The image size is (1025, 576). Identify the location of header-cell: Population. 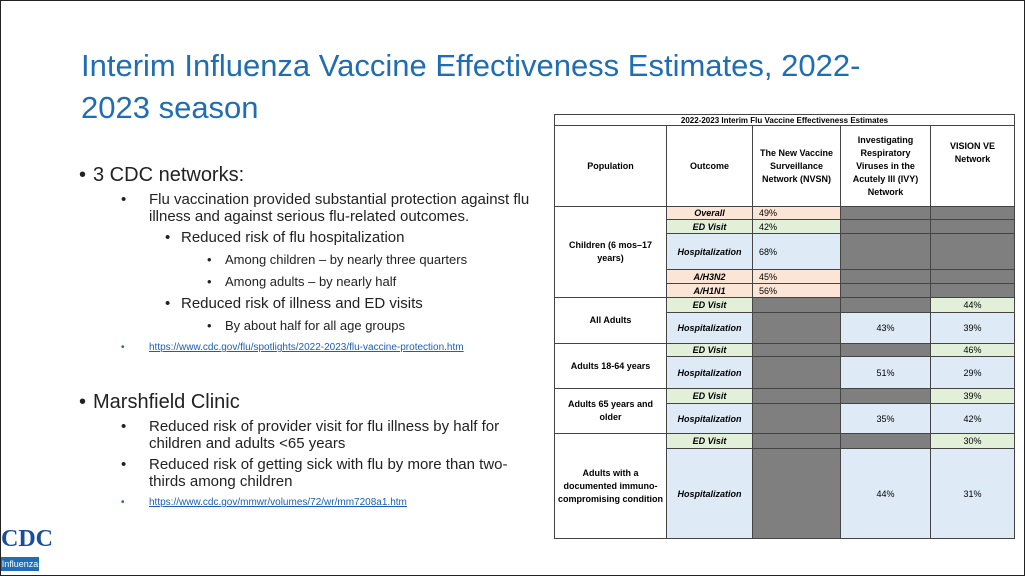
(610, 166).